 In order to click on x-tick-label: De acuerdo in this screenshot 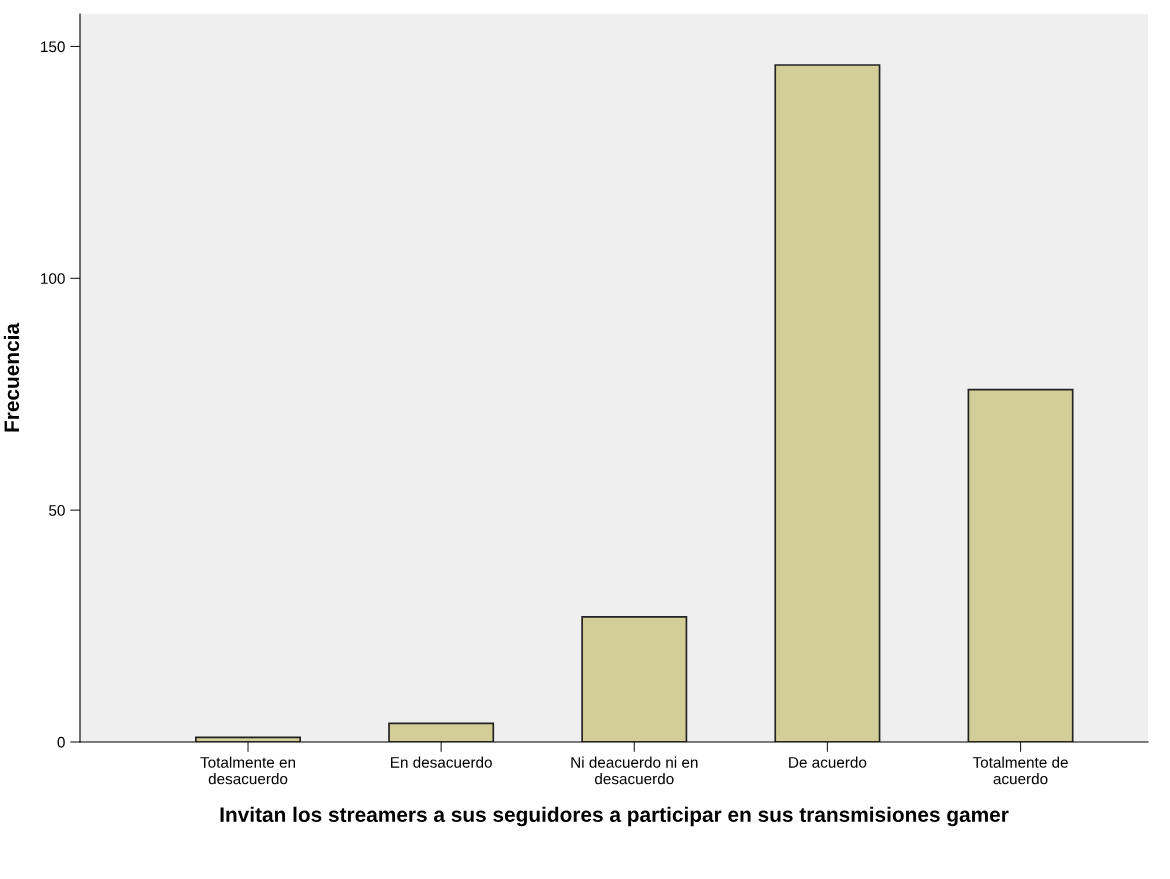, I will do `click(828, 762)`.